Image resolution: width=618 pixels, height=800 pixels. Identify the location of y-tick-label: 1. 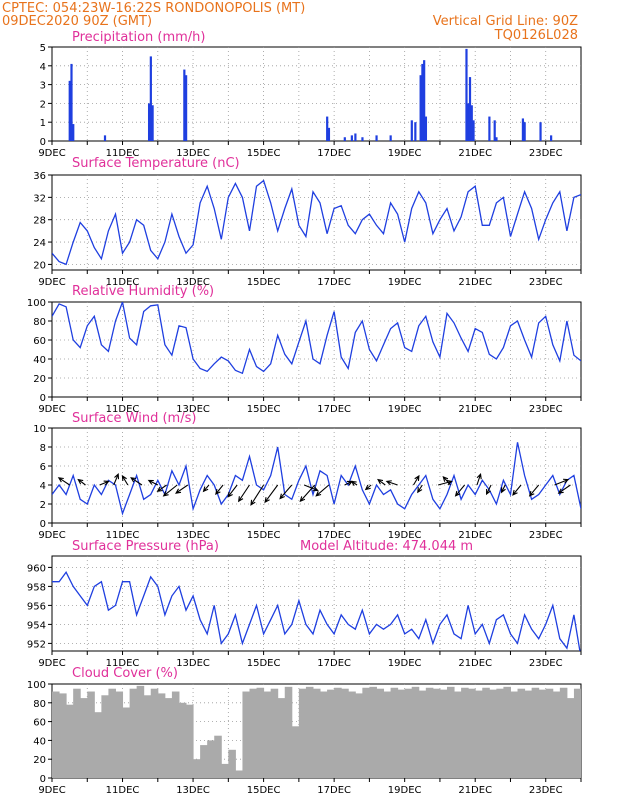
(43, 123).